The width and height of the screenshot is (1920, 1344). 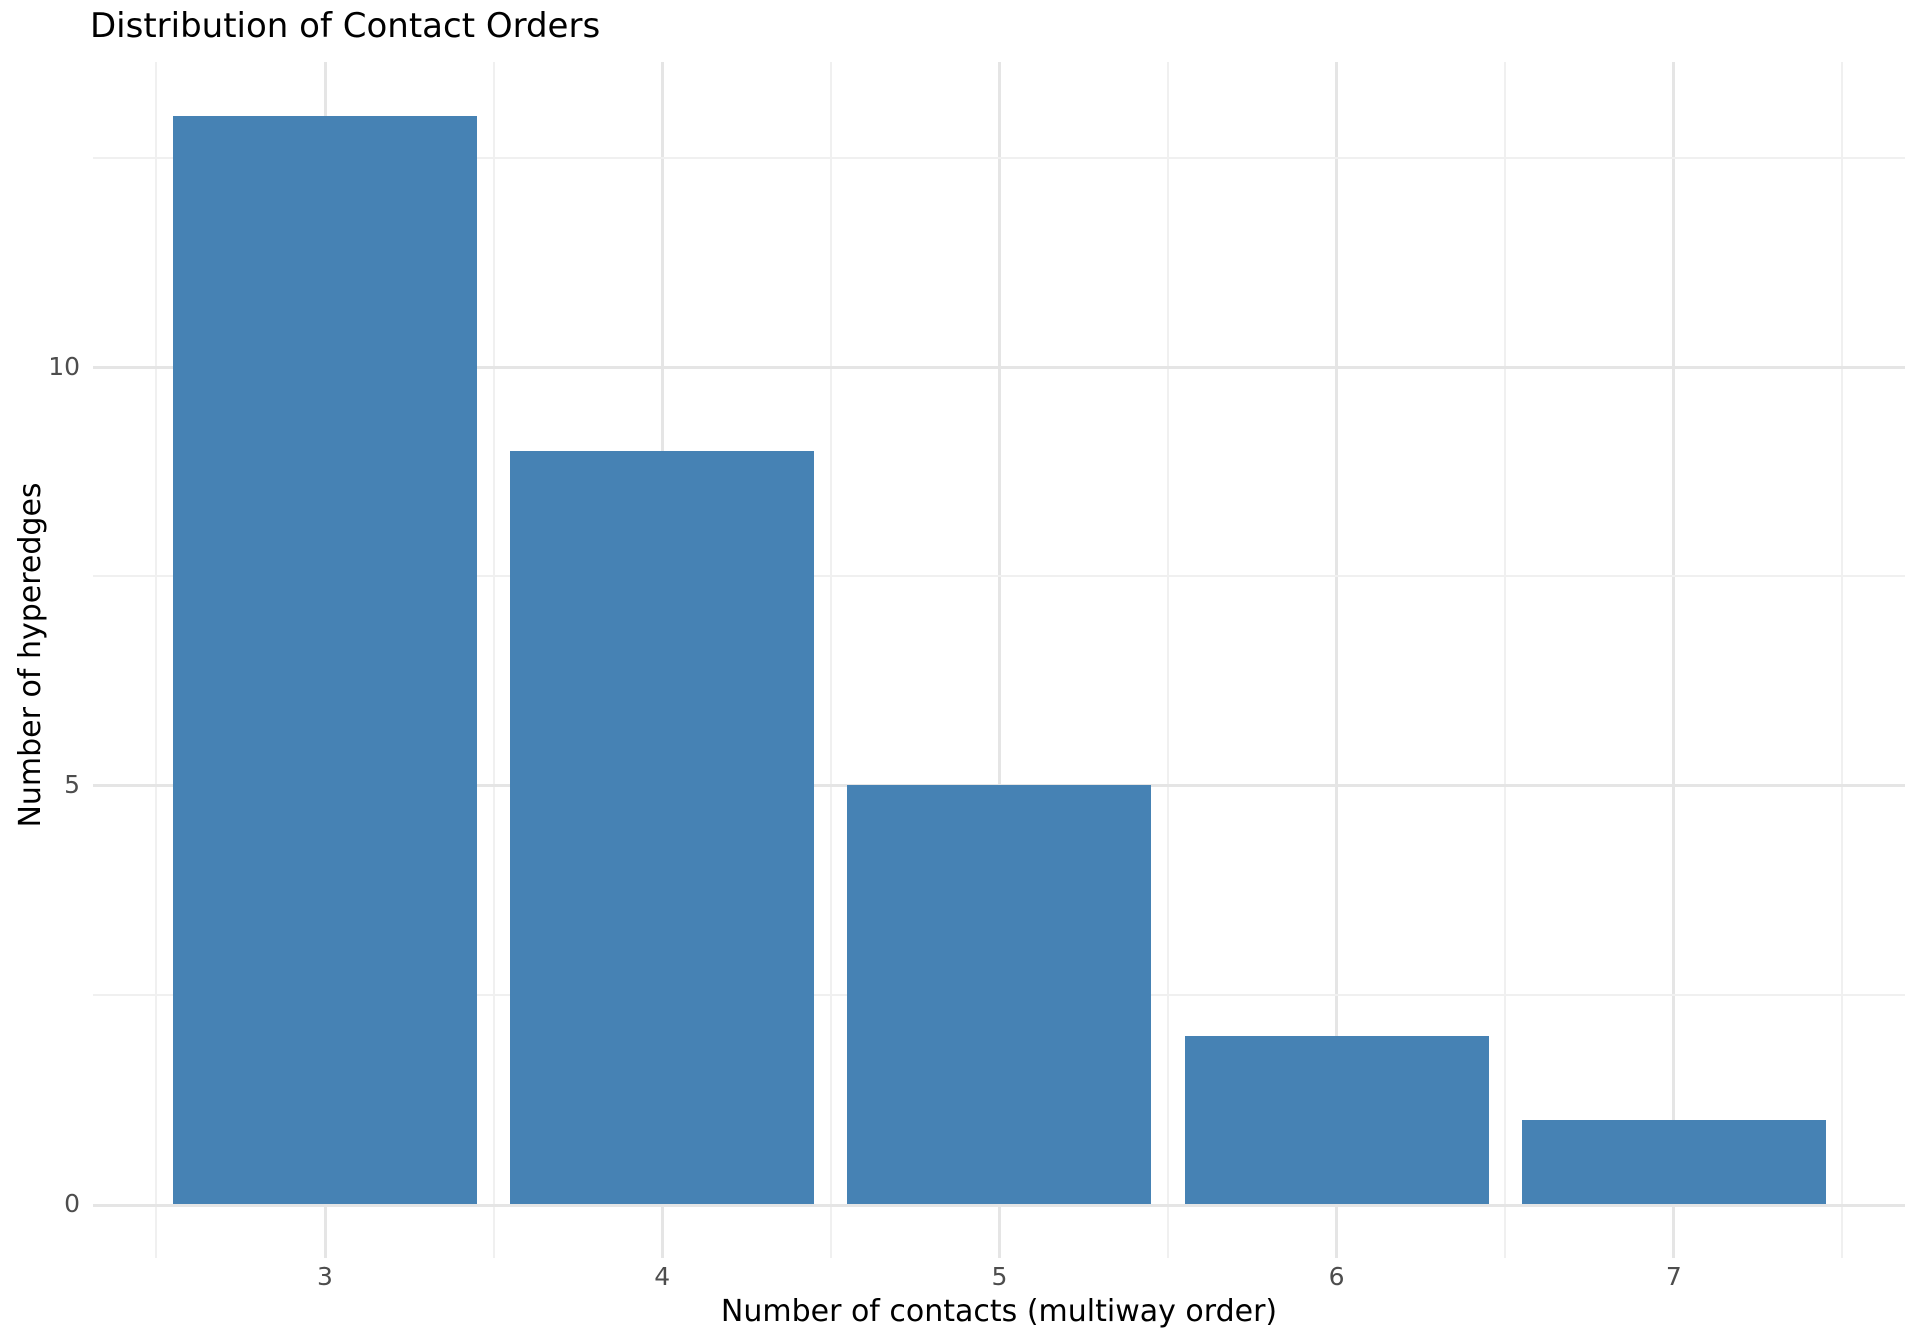 What do you see at coordinates (325, 1276) in the screenshot?
I see `x-tick-label: 3` at bounding box center [325, 1276].